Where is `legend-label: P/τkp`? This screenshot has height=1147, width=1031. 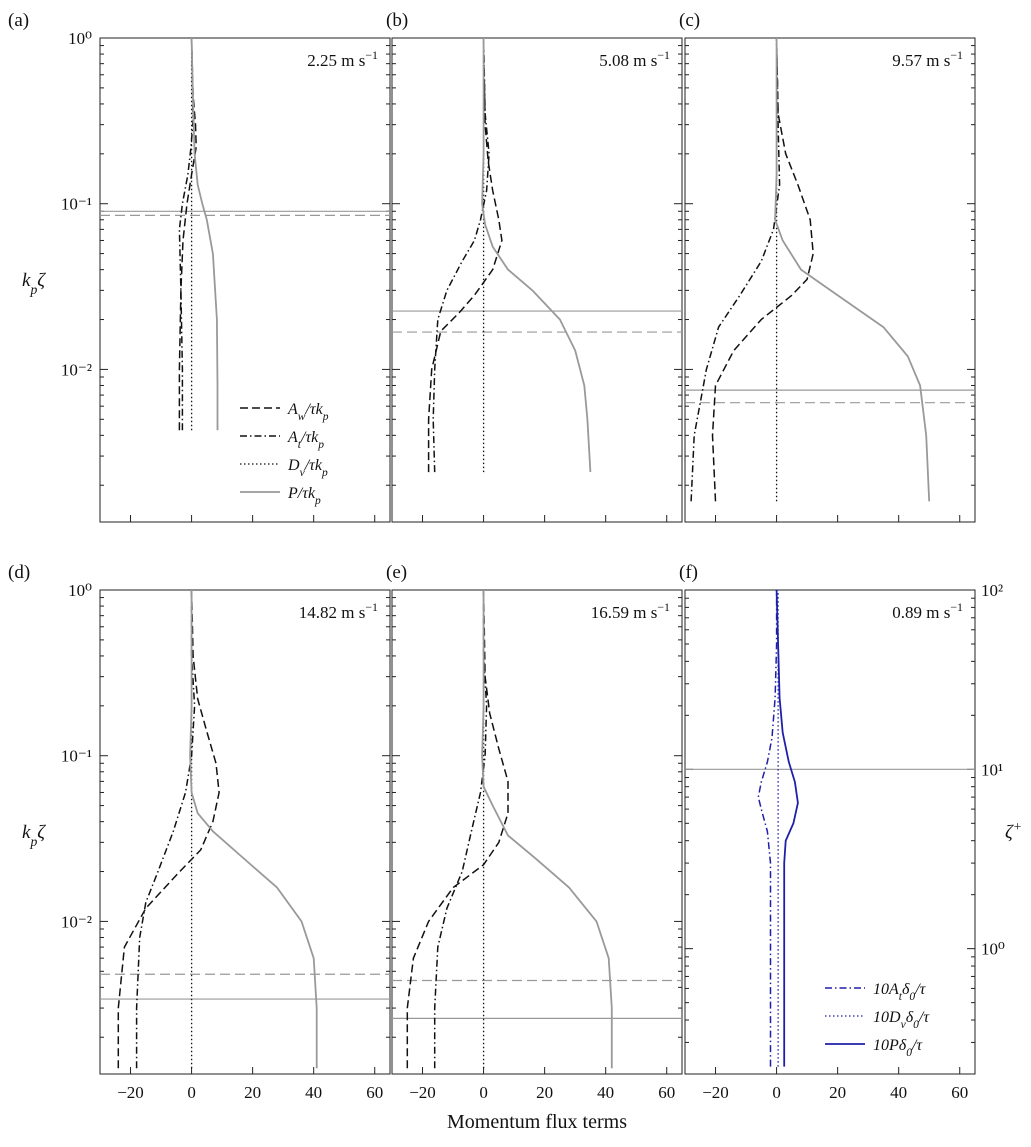 legend-label: P/τkp is located at coordinates (304, 496).